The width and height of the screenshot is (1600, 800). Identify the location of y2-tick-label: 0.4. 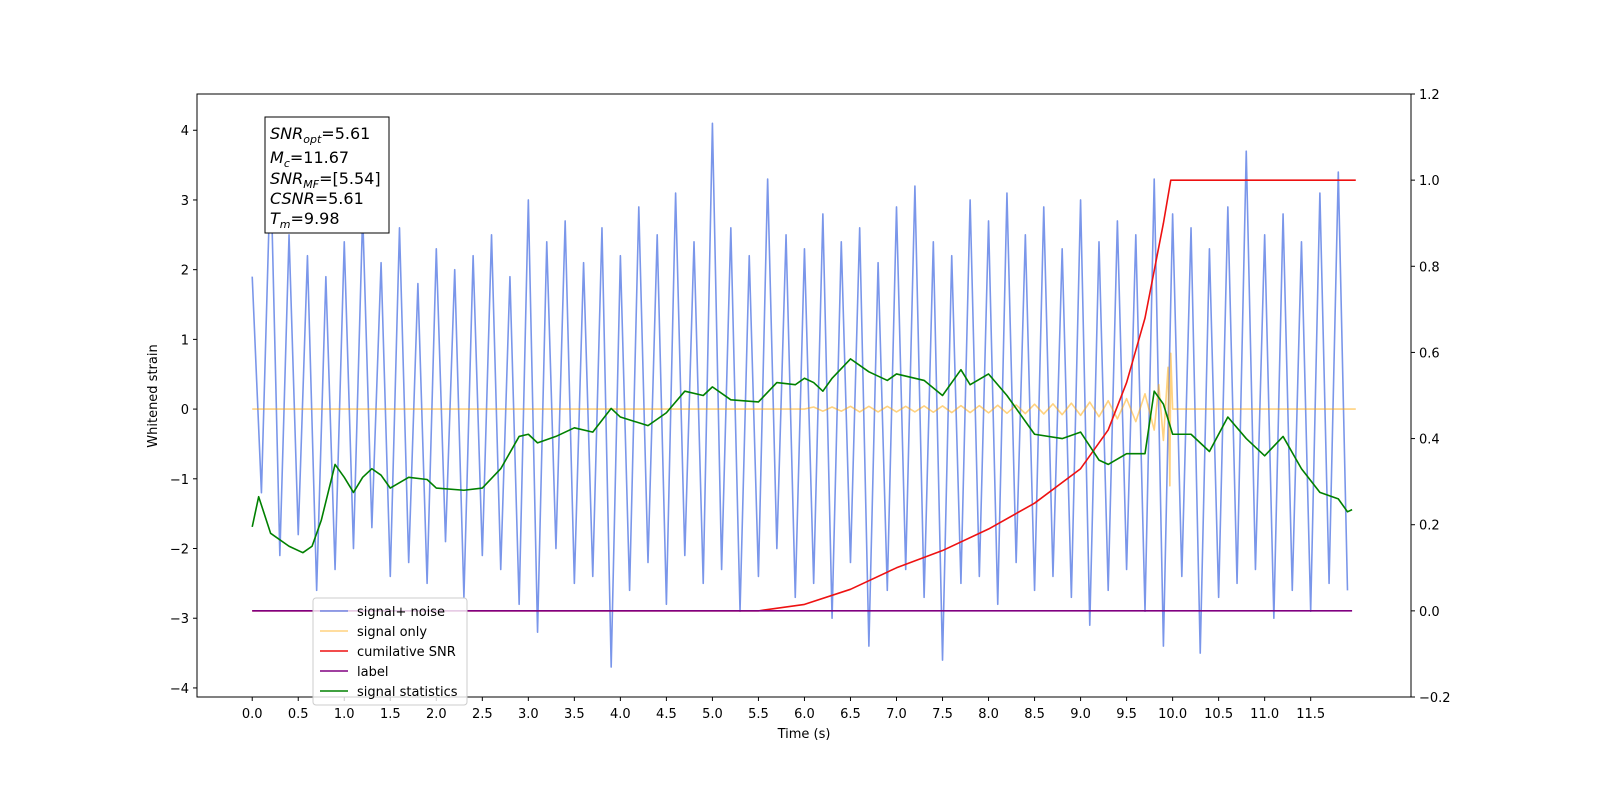
(1429, 440).